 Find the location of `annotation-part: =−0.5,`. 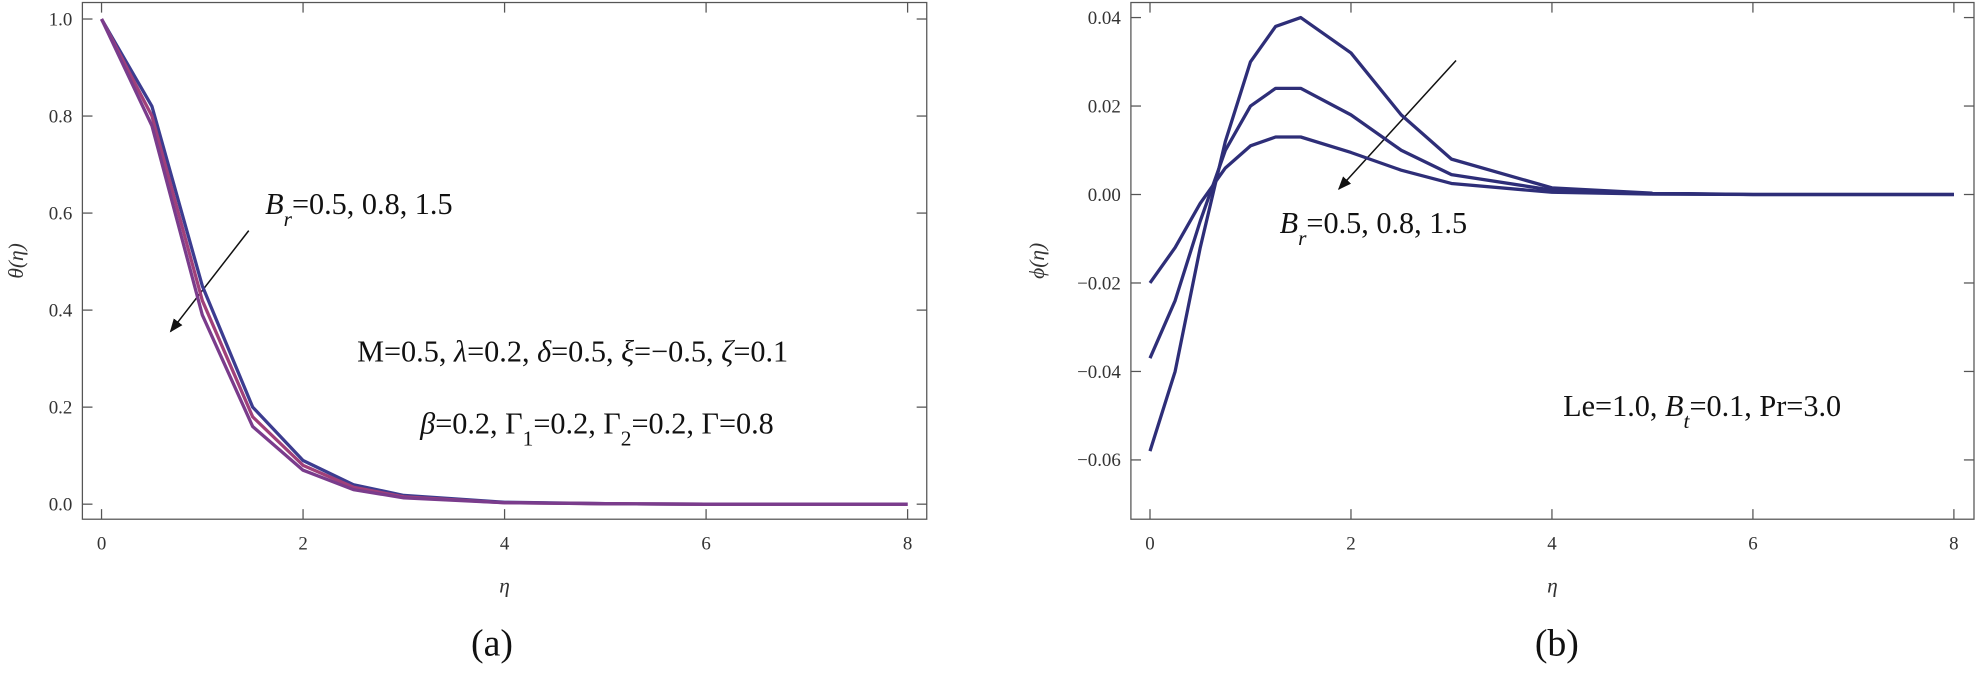

annotation-part: =−0.5, is located at coordinates (677, 352).